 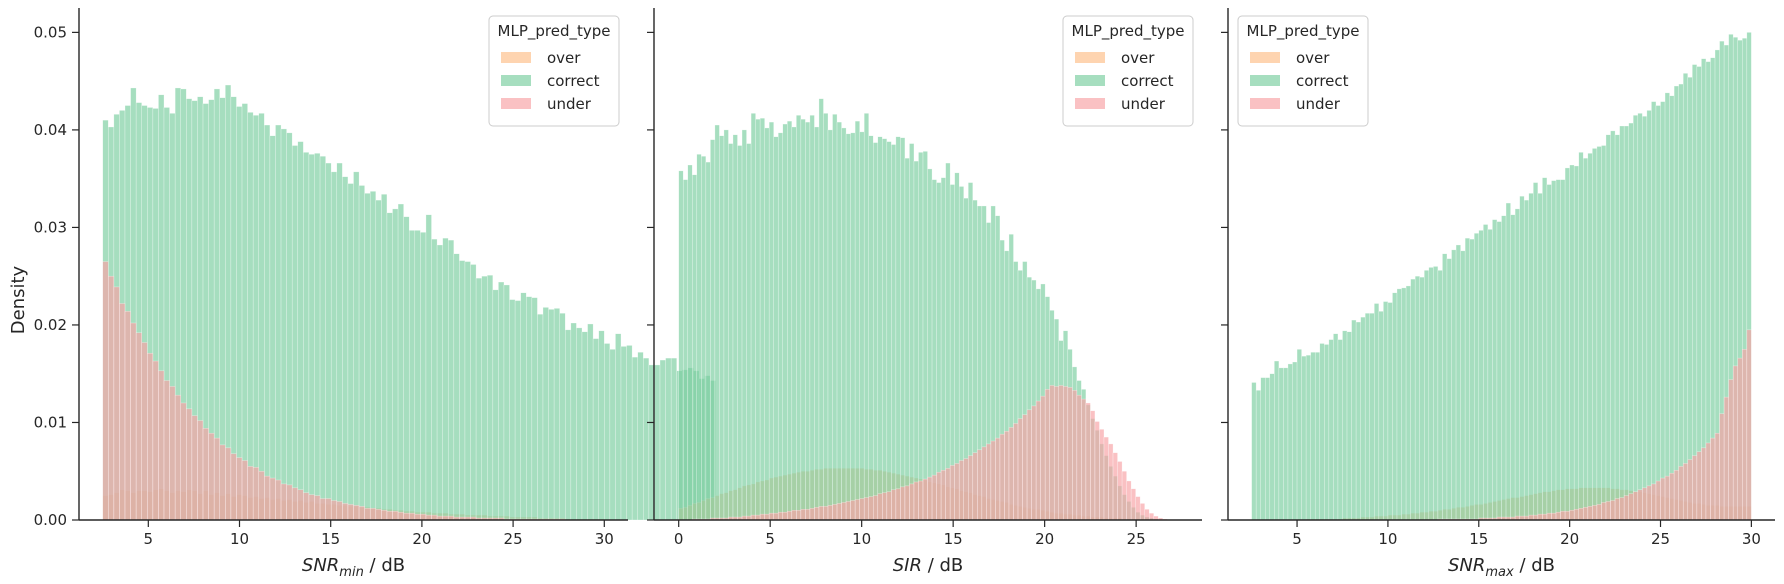 What do you see at coordinates (1501, 567) in the screenshot?
I see `x-axis-label: SNRmax / dB` at bounding box center [1501, 567].